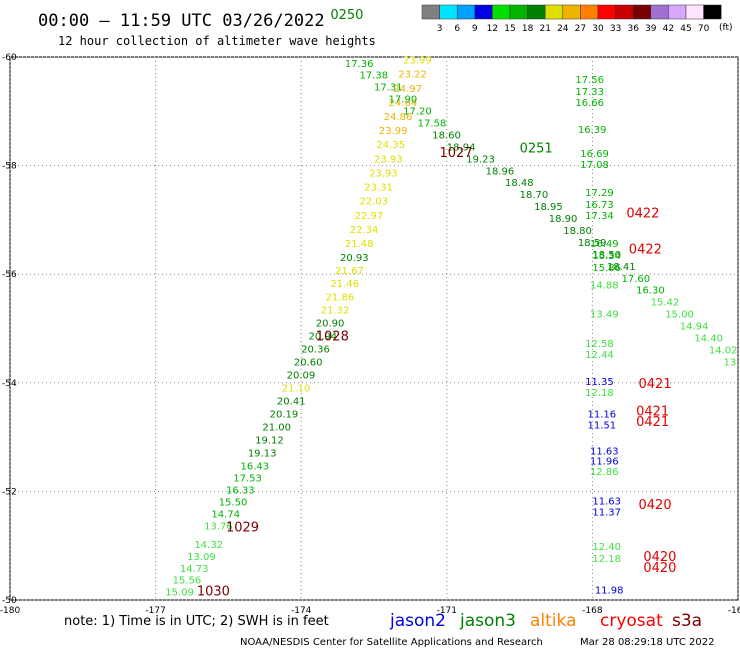 This screenshot has width=740, height=650. I want to click on legend-item: altika, so click(553, 621).